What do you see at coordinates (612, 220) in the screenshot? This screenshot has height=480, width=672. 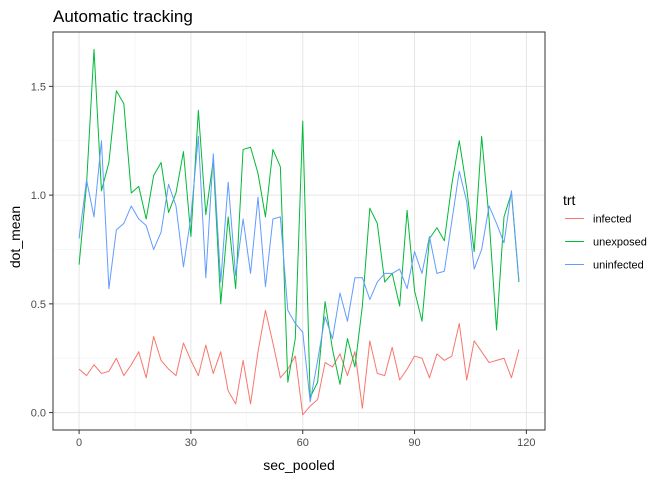 I see `legend-label-infected: infected` at bounding box center [612, 220].